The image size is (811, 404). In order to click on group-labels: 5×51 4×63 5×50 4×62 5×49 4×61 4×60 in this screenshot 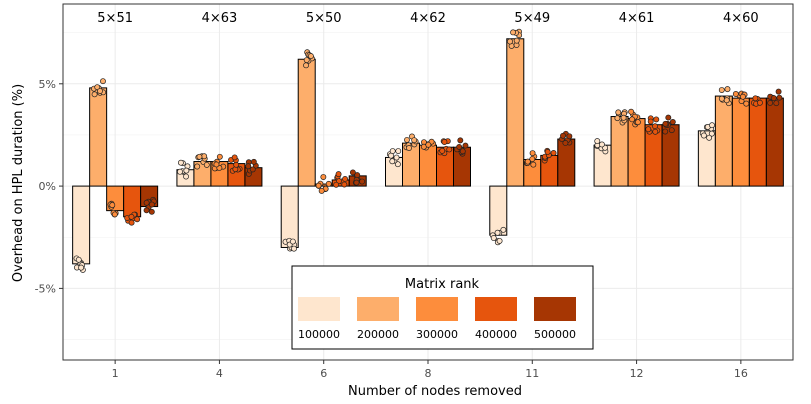, I will do `click(427, 18)`.